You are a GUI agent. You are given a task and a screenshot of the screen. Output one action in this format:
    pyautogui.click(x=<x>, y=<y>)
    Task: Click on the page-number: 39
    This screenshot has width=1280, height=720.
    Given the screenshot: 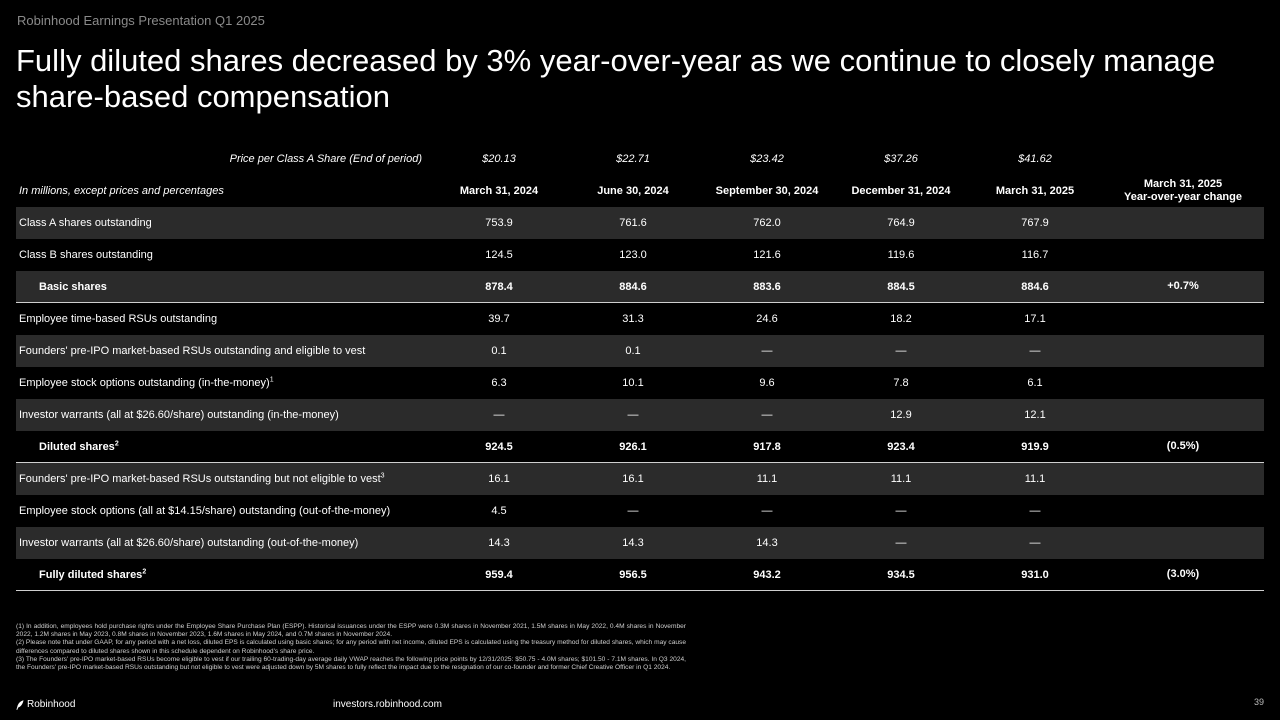 What is the action you would take?
    pyautogui.click(x=1258, y=702)
    